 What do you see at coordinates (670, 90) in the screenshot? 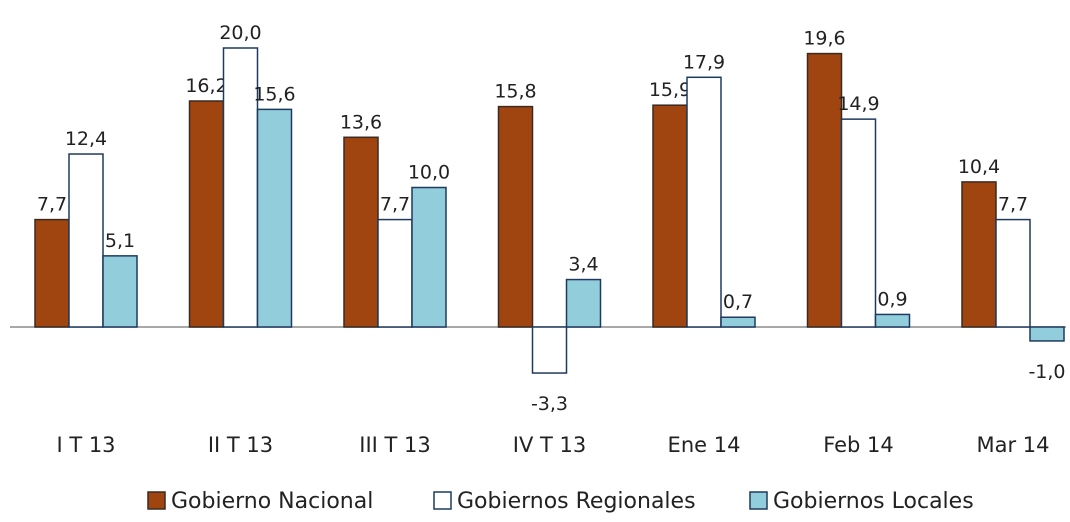
I see `data-label: 15,9` at bounding box center [670, 90].